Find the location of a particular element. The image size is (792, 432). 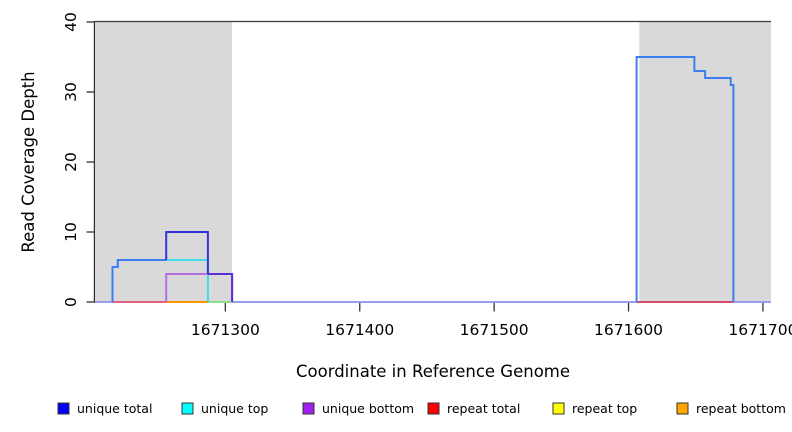

y-axis: 0 10 20 30 40 is located at coordinates (78, 159).